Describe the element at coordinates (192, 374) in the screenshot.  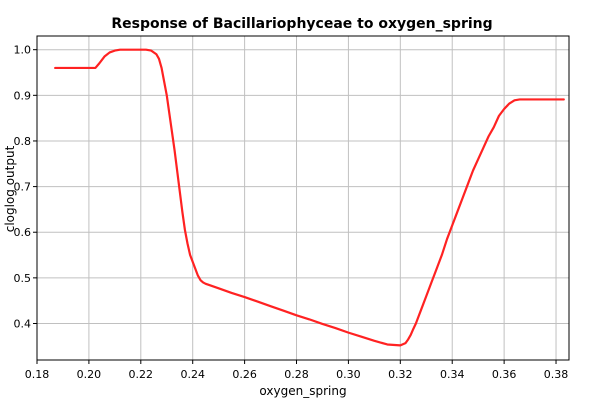
I see `x-tick-label: 0.24` at that location.